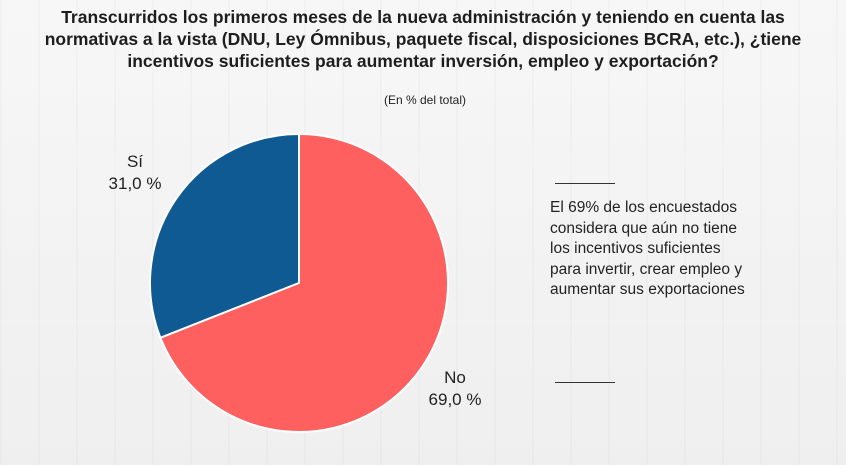  Describe the element at coordinates (425, 100) in the screenshot. I see `chart-subtitle: (En % del total)` at that location.